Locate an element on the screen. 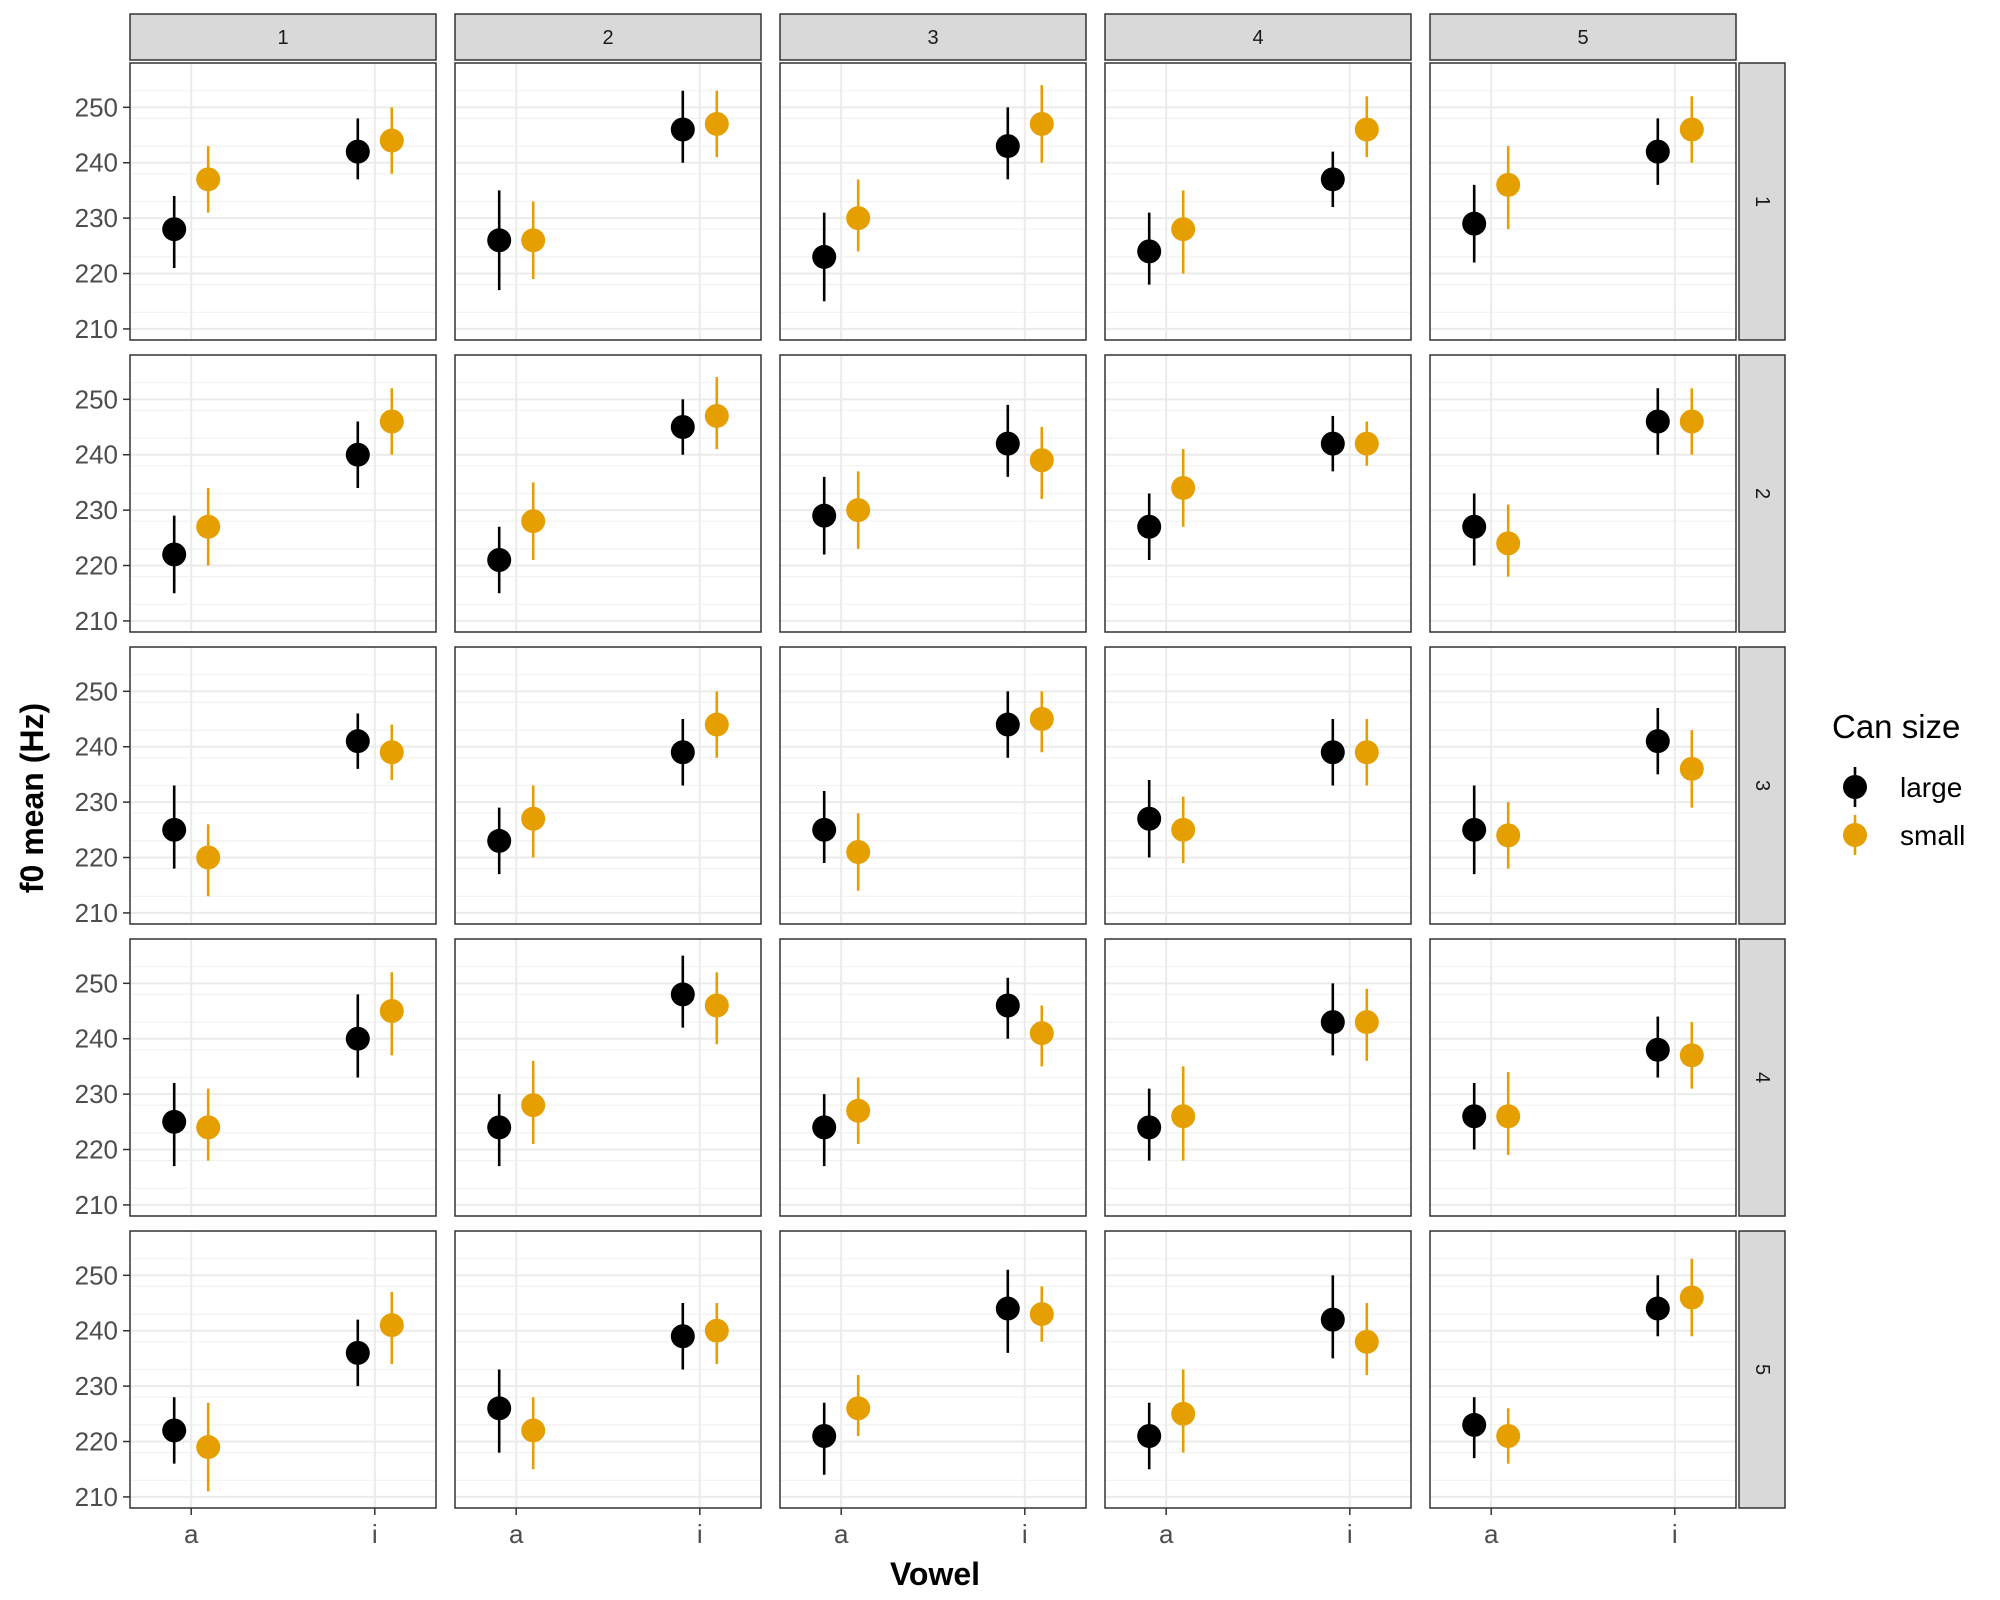 The image size is (2000, 1600). row-strip-1: 1 is located at coordinates (1762, 201).